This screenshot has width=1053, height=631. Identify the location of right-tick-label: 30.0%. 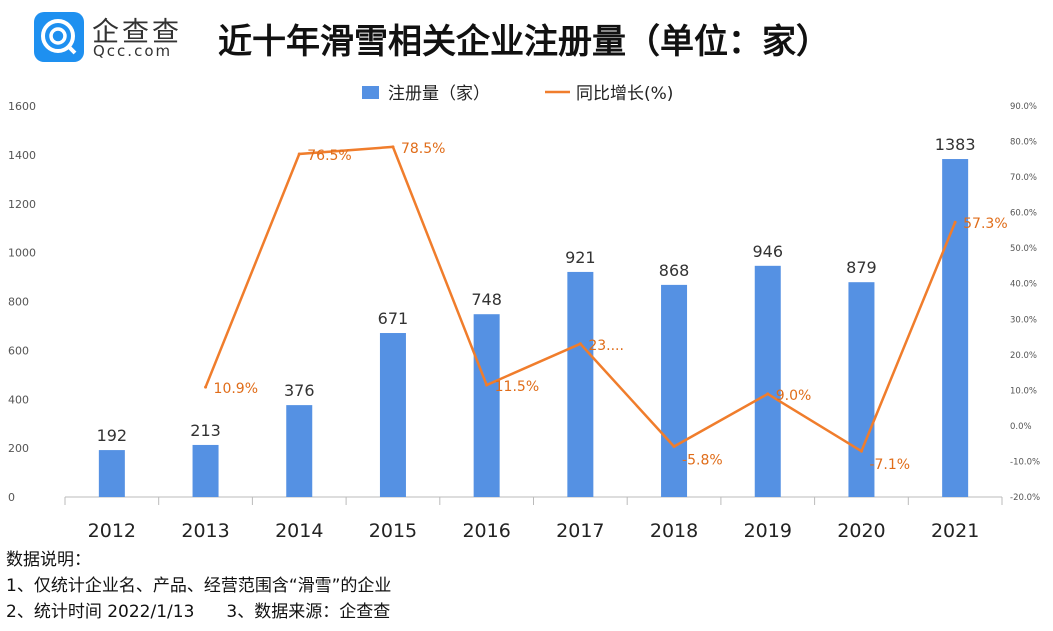
(1023, 320).